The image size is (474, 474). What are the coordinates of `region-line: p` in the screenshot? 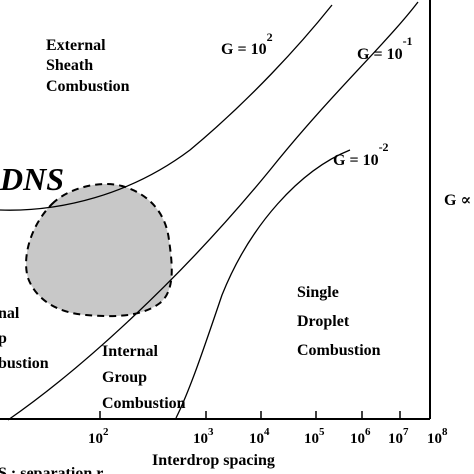 It's located at (3, 338).